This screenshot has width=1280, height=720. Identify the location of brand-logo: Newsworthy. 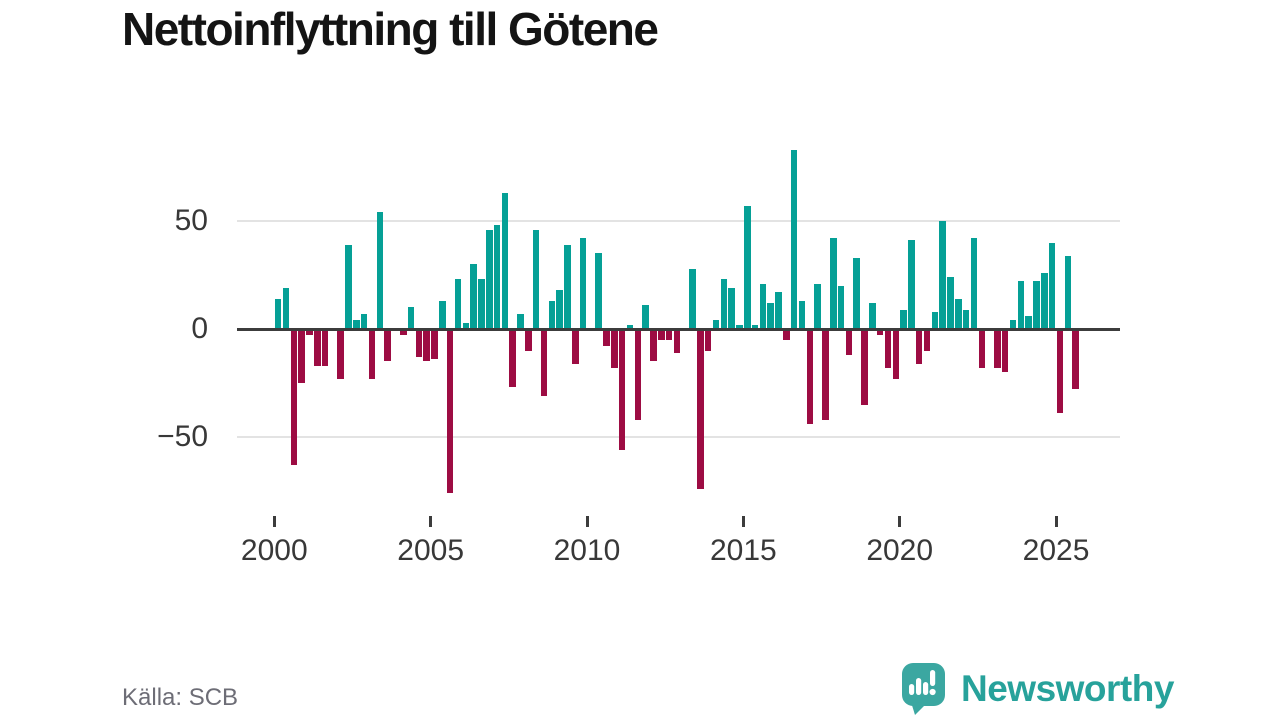
(1037, 691).